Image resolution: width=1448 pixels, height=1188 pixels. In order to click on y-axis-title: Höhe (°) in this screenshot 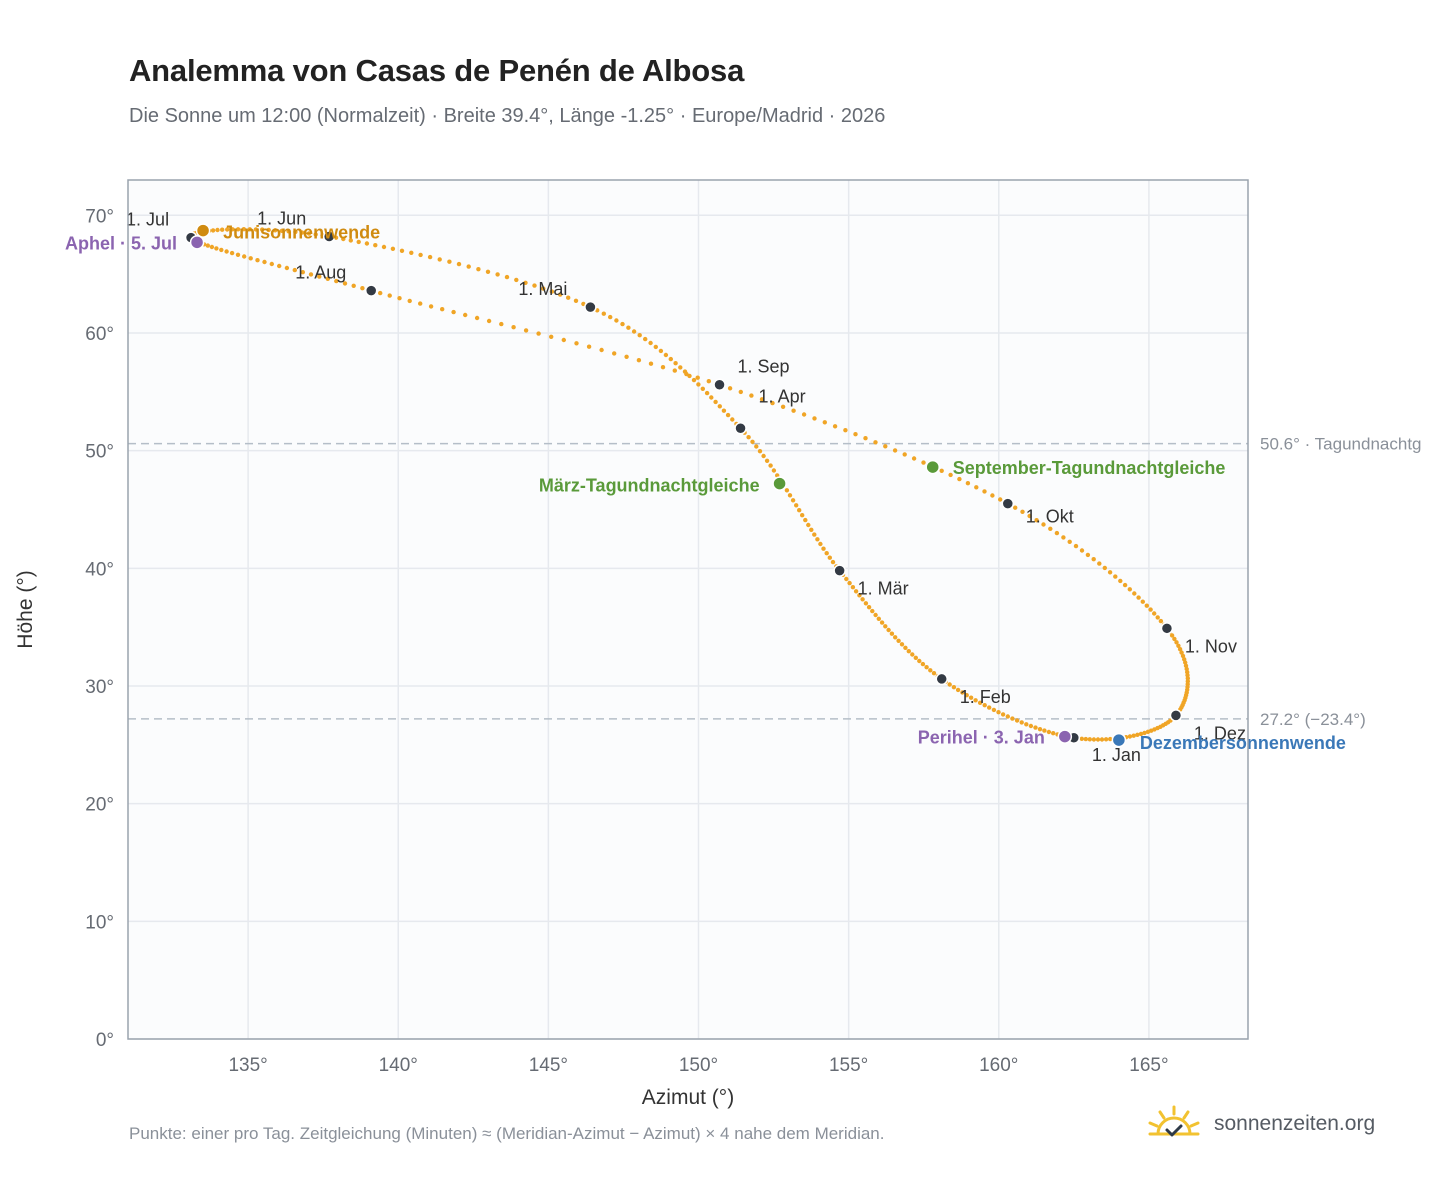, I will do `click(25, 609)`.